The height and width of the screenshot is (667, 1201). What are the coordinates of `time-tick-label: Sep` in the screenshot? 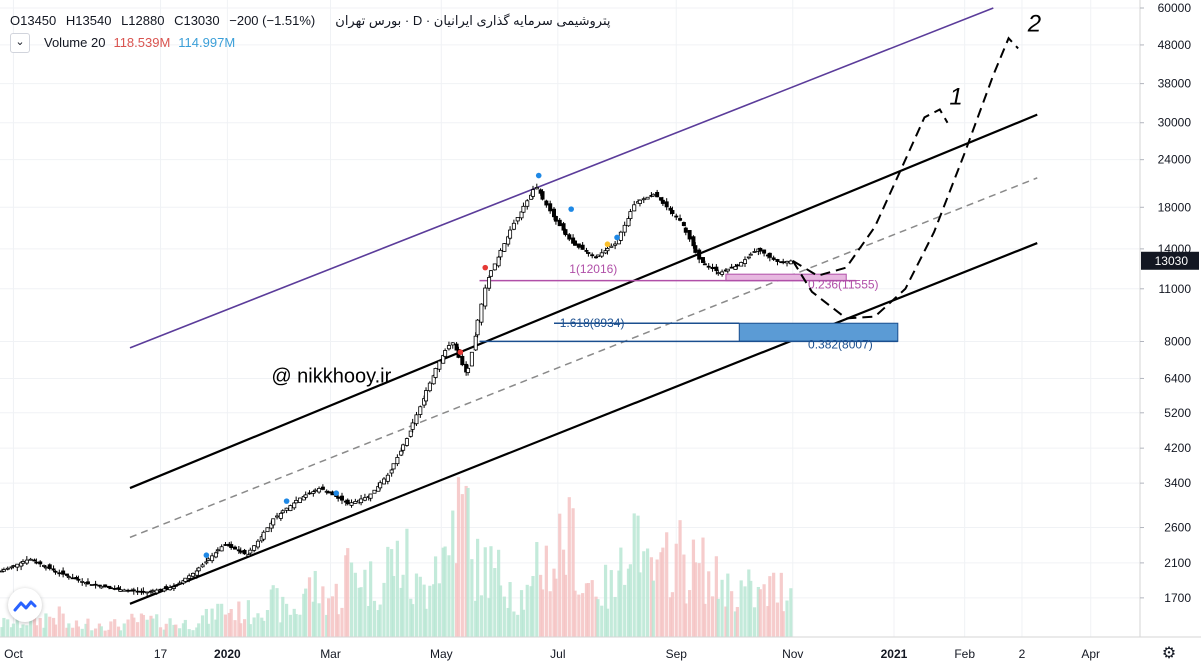 It's located at (677, 654).